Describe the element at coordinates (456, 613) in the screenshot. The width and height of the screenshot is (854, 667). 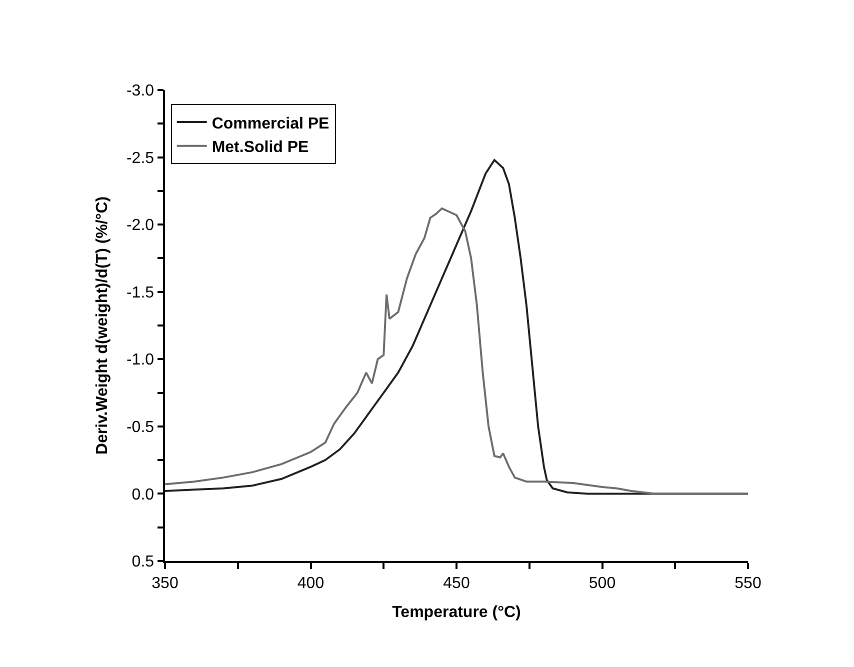
I see `x-axis-title: Temperature (°C)` at that location.